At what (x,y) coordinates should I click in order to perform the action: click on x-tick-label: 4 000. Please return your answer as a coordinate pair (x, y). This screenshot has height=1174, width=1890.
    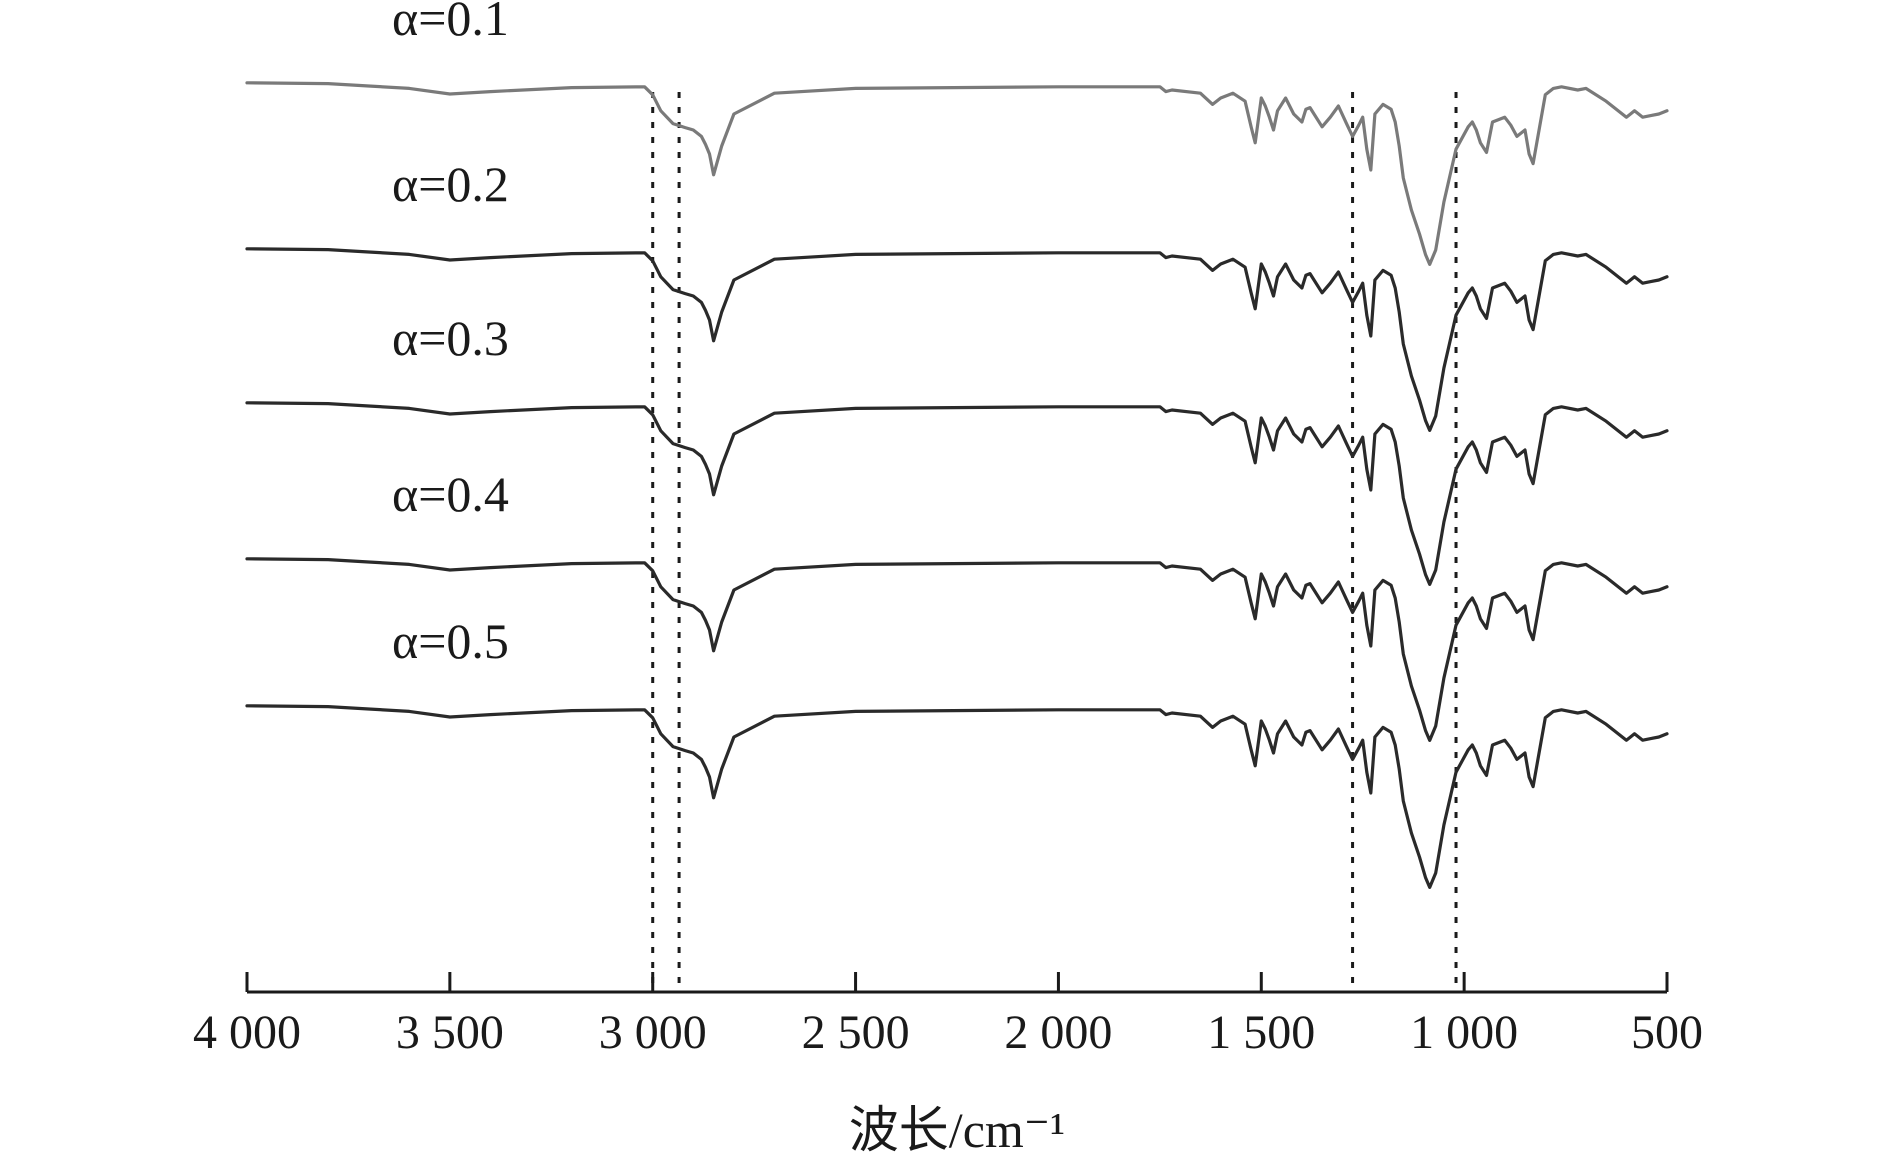
    Looking at the image, I should click on (247, 1032).